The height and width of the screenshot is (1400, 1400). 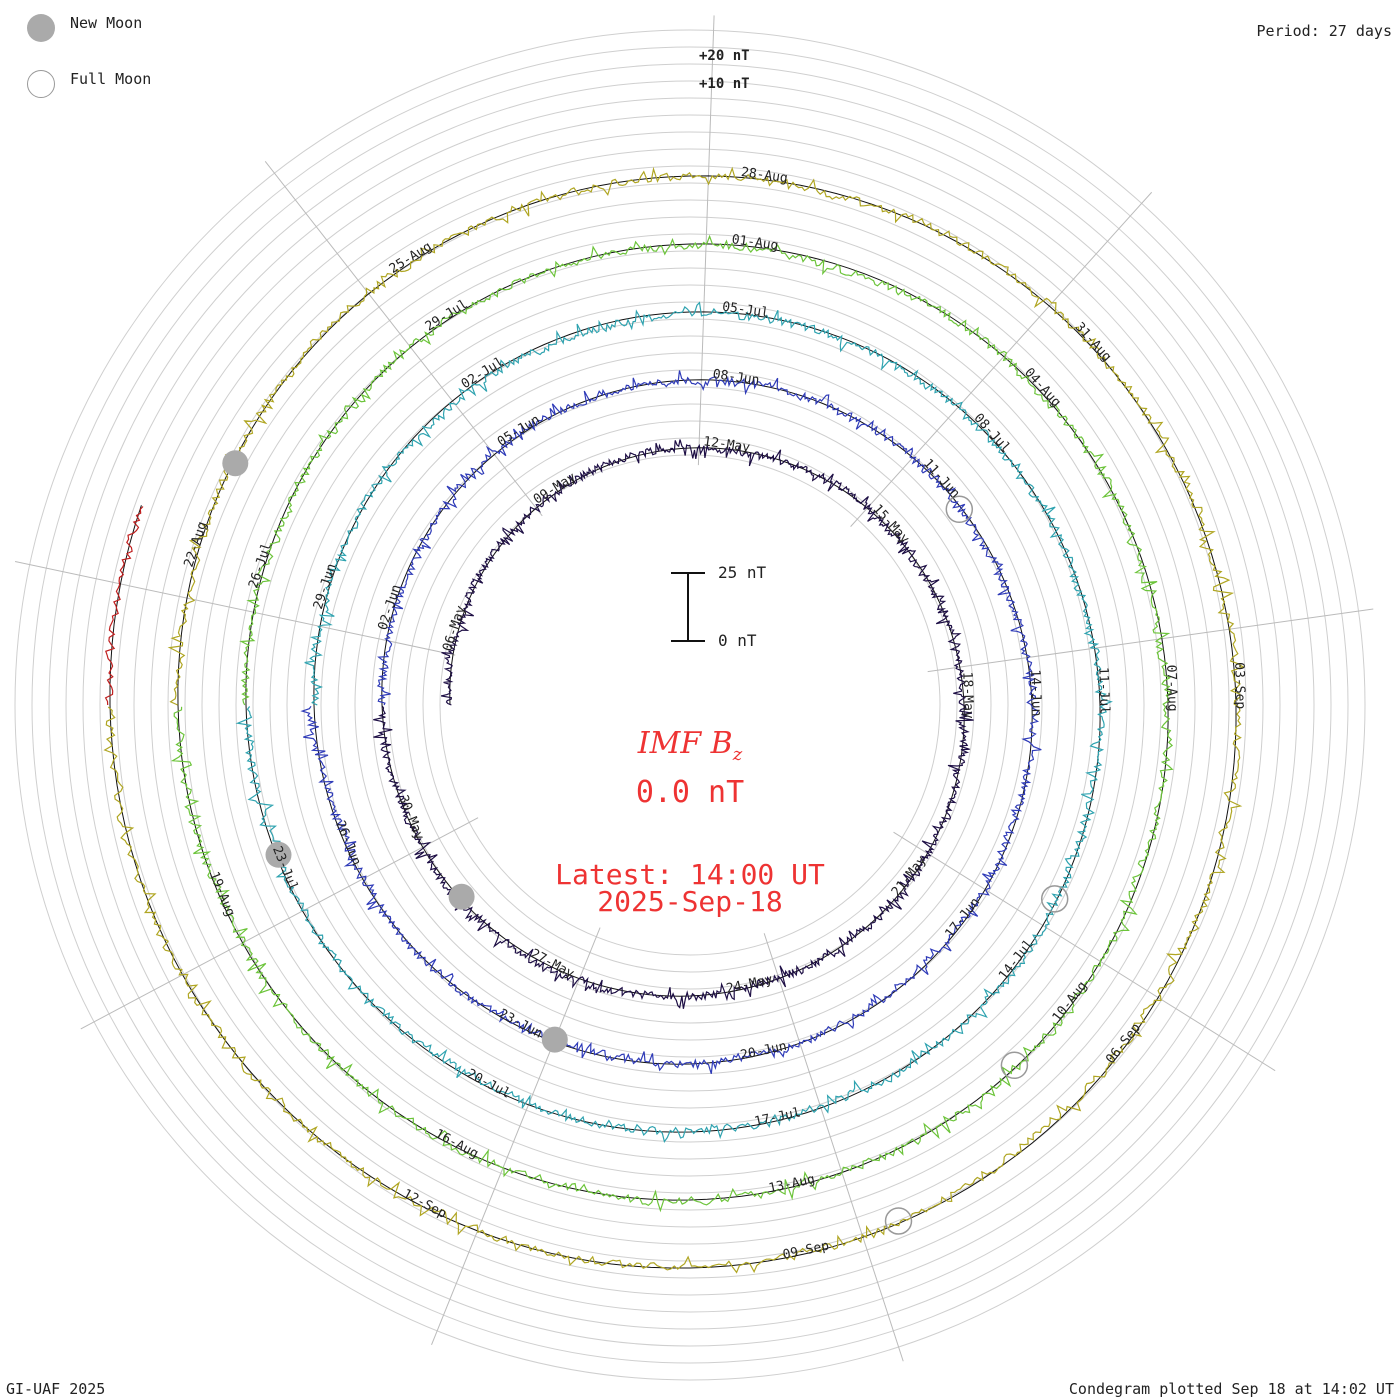 I want to click on date-label: 23-Jun, so click(x=520, y=1023).